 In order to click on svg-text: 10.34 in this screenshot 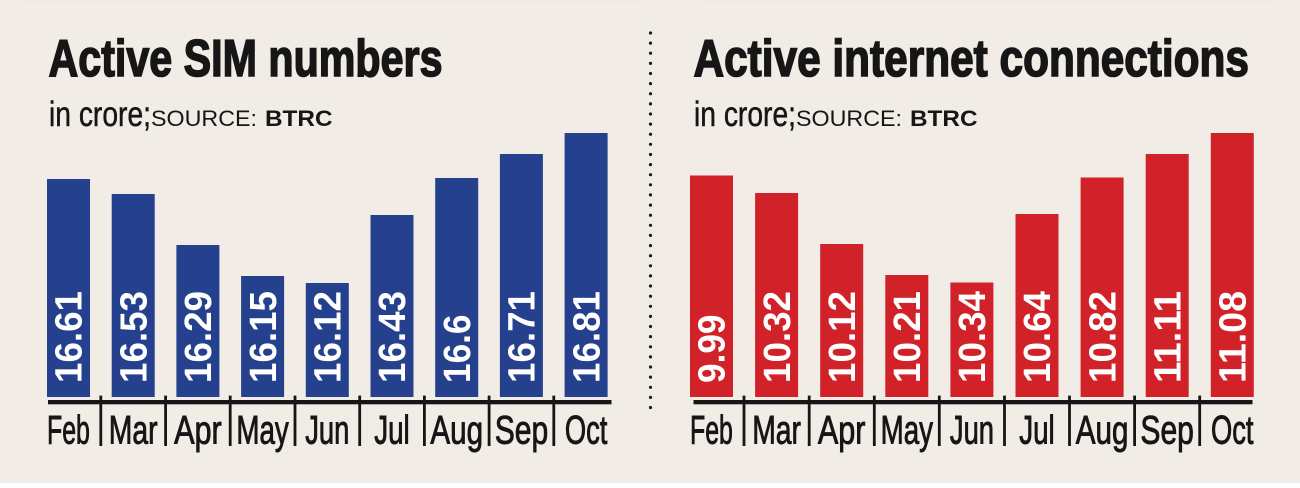, I will do `click(973, 337)`.